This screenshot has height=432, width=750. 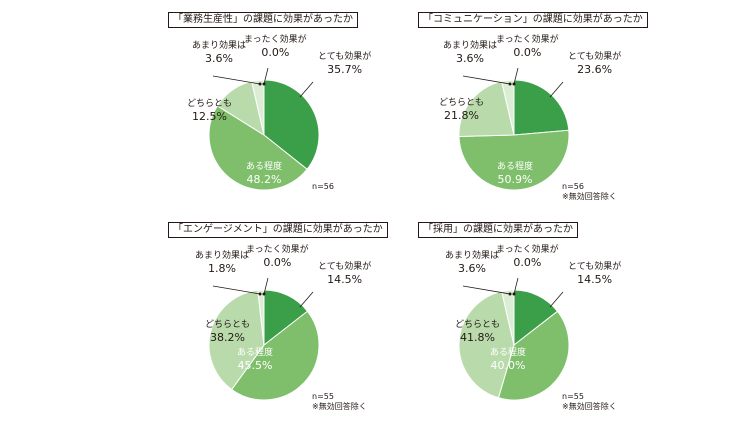 I want to click on slice-value: 35.7%, so click(x=345, y=69).